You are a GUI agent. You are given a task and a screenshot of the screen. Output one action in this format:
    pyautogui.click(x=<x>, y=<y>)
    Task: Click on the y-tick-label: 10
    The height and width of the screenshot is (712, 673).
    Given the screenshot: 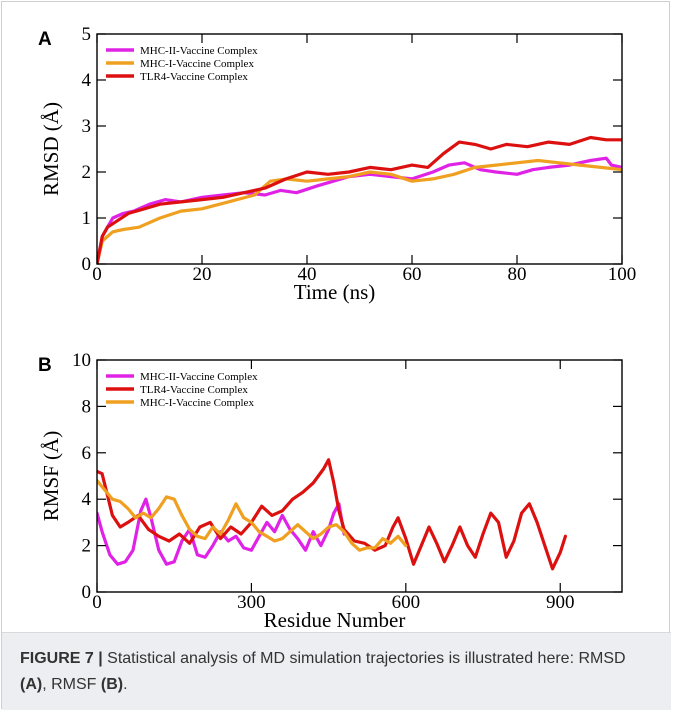 What is the action you would take?
    pyautogui.click(x=81, y=360)
    